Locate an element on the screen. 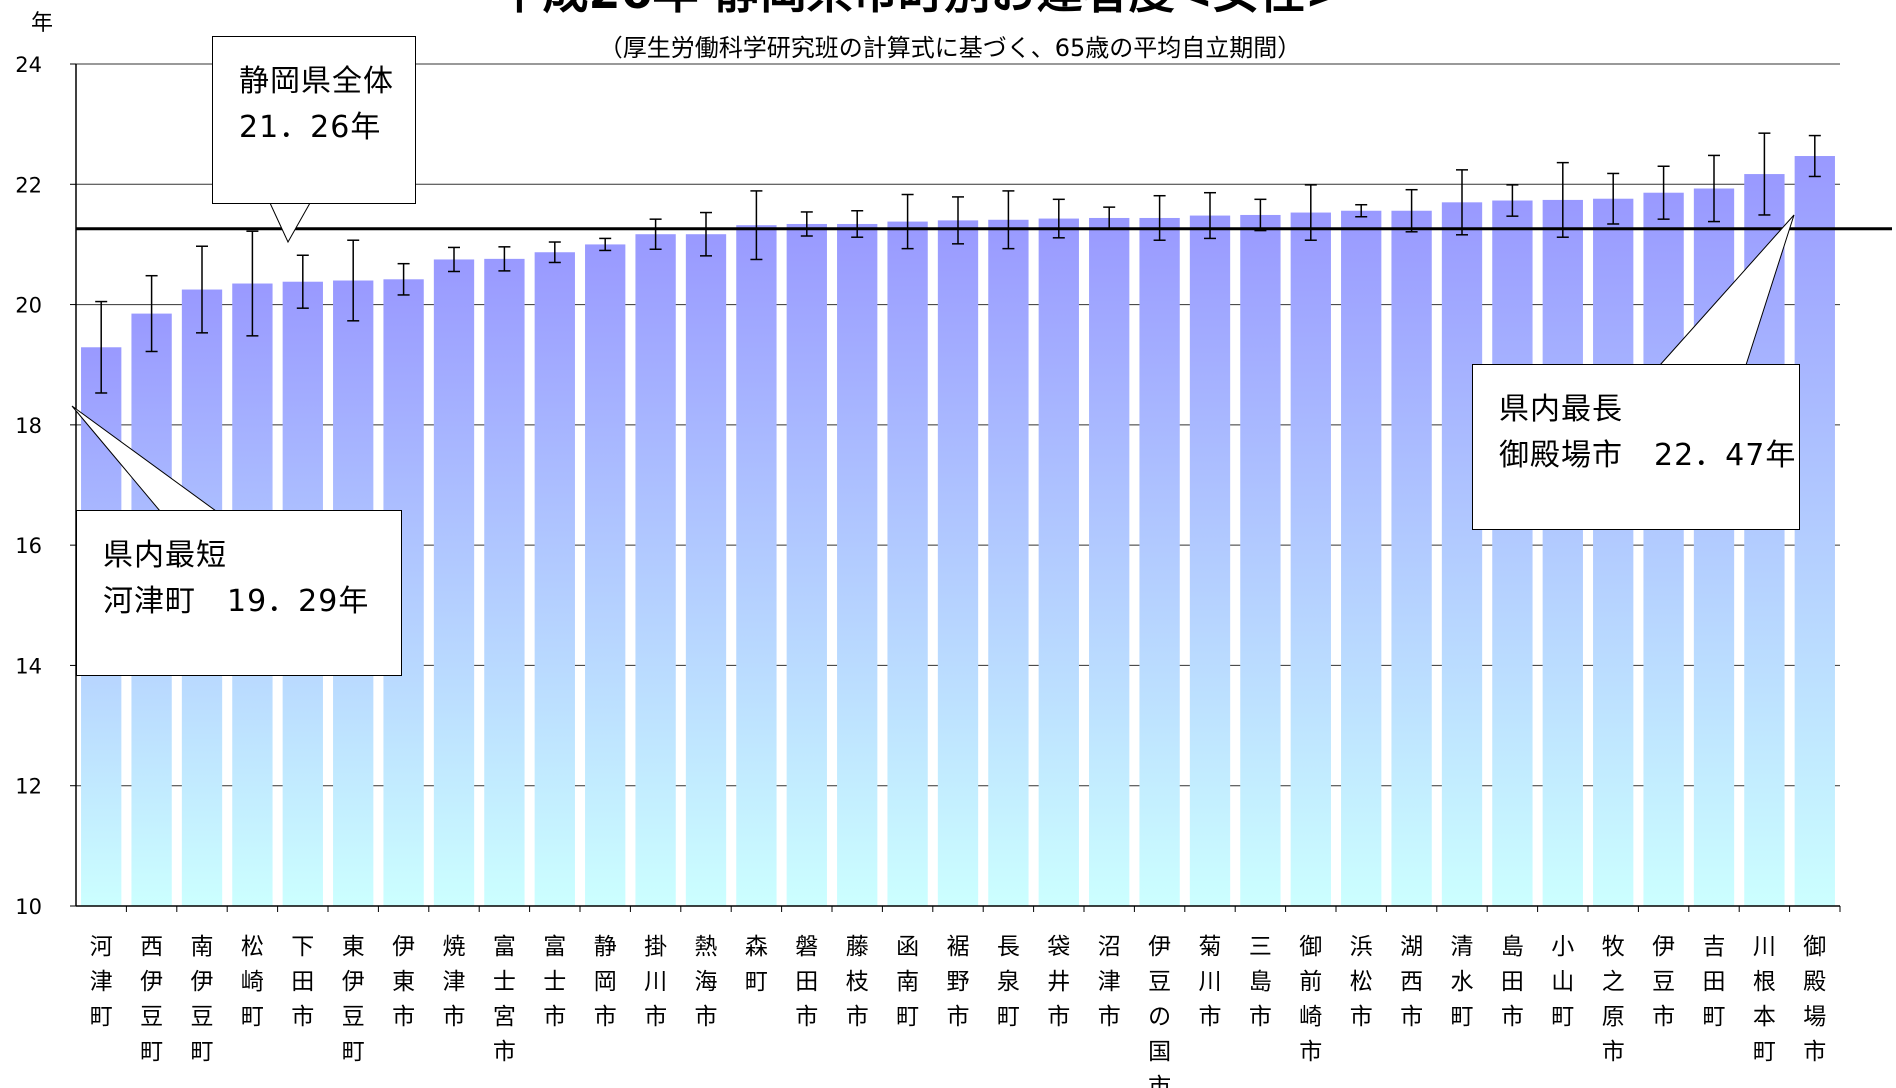  x-tick-label: 南伊豆町 is located at coordinates (202, 999).